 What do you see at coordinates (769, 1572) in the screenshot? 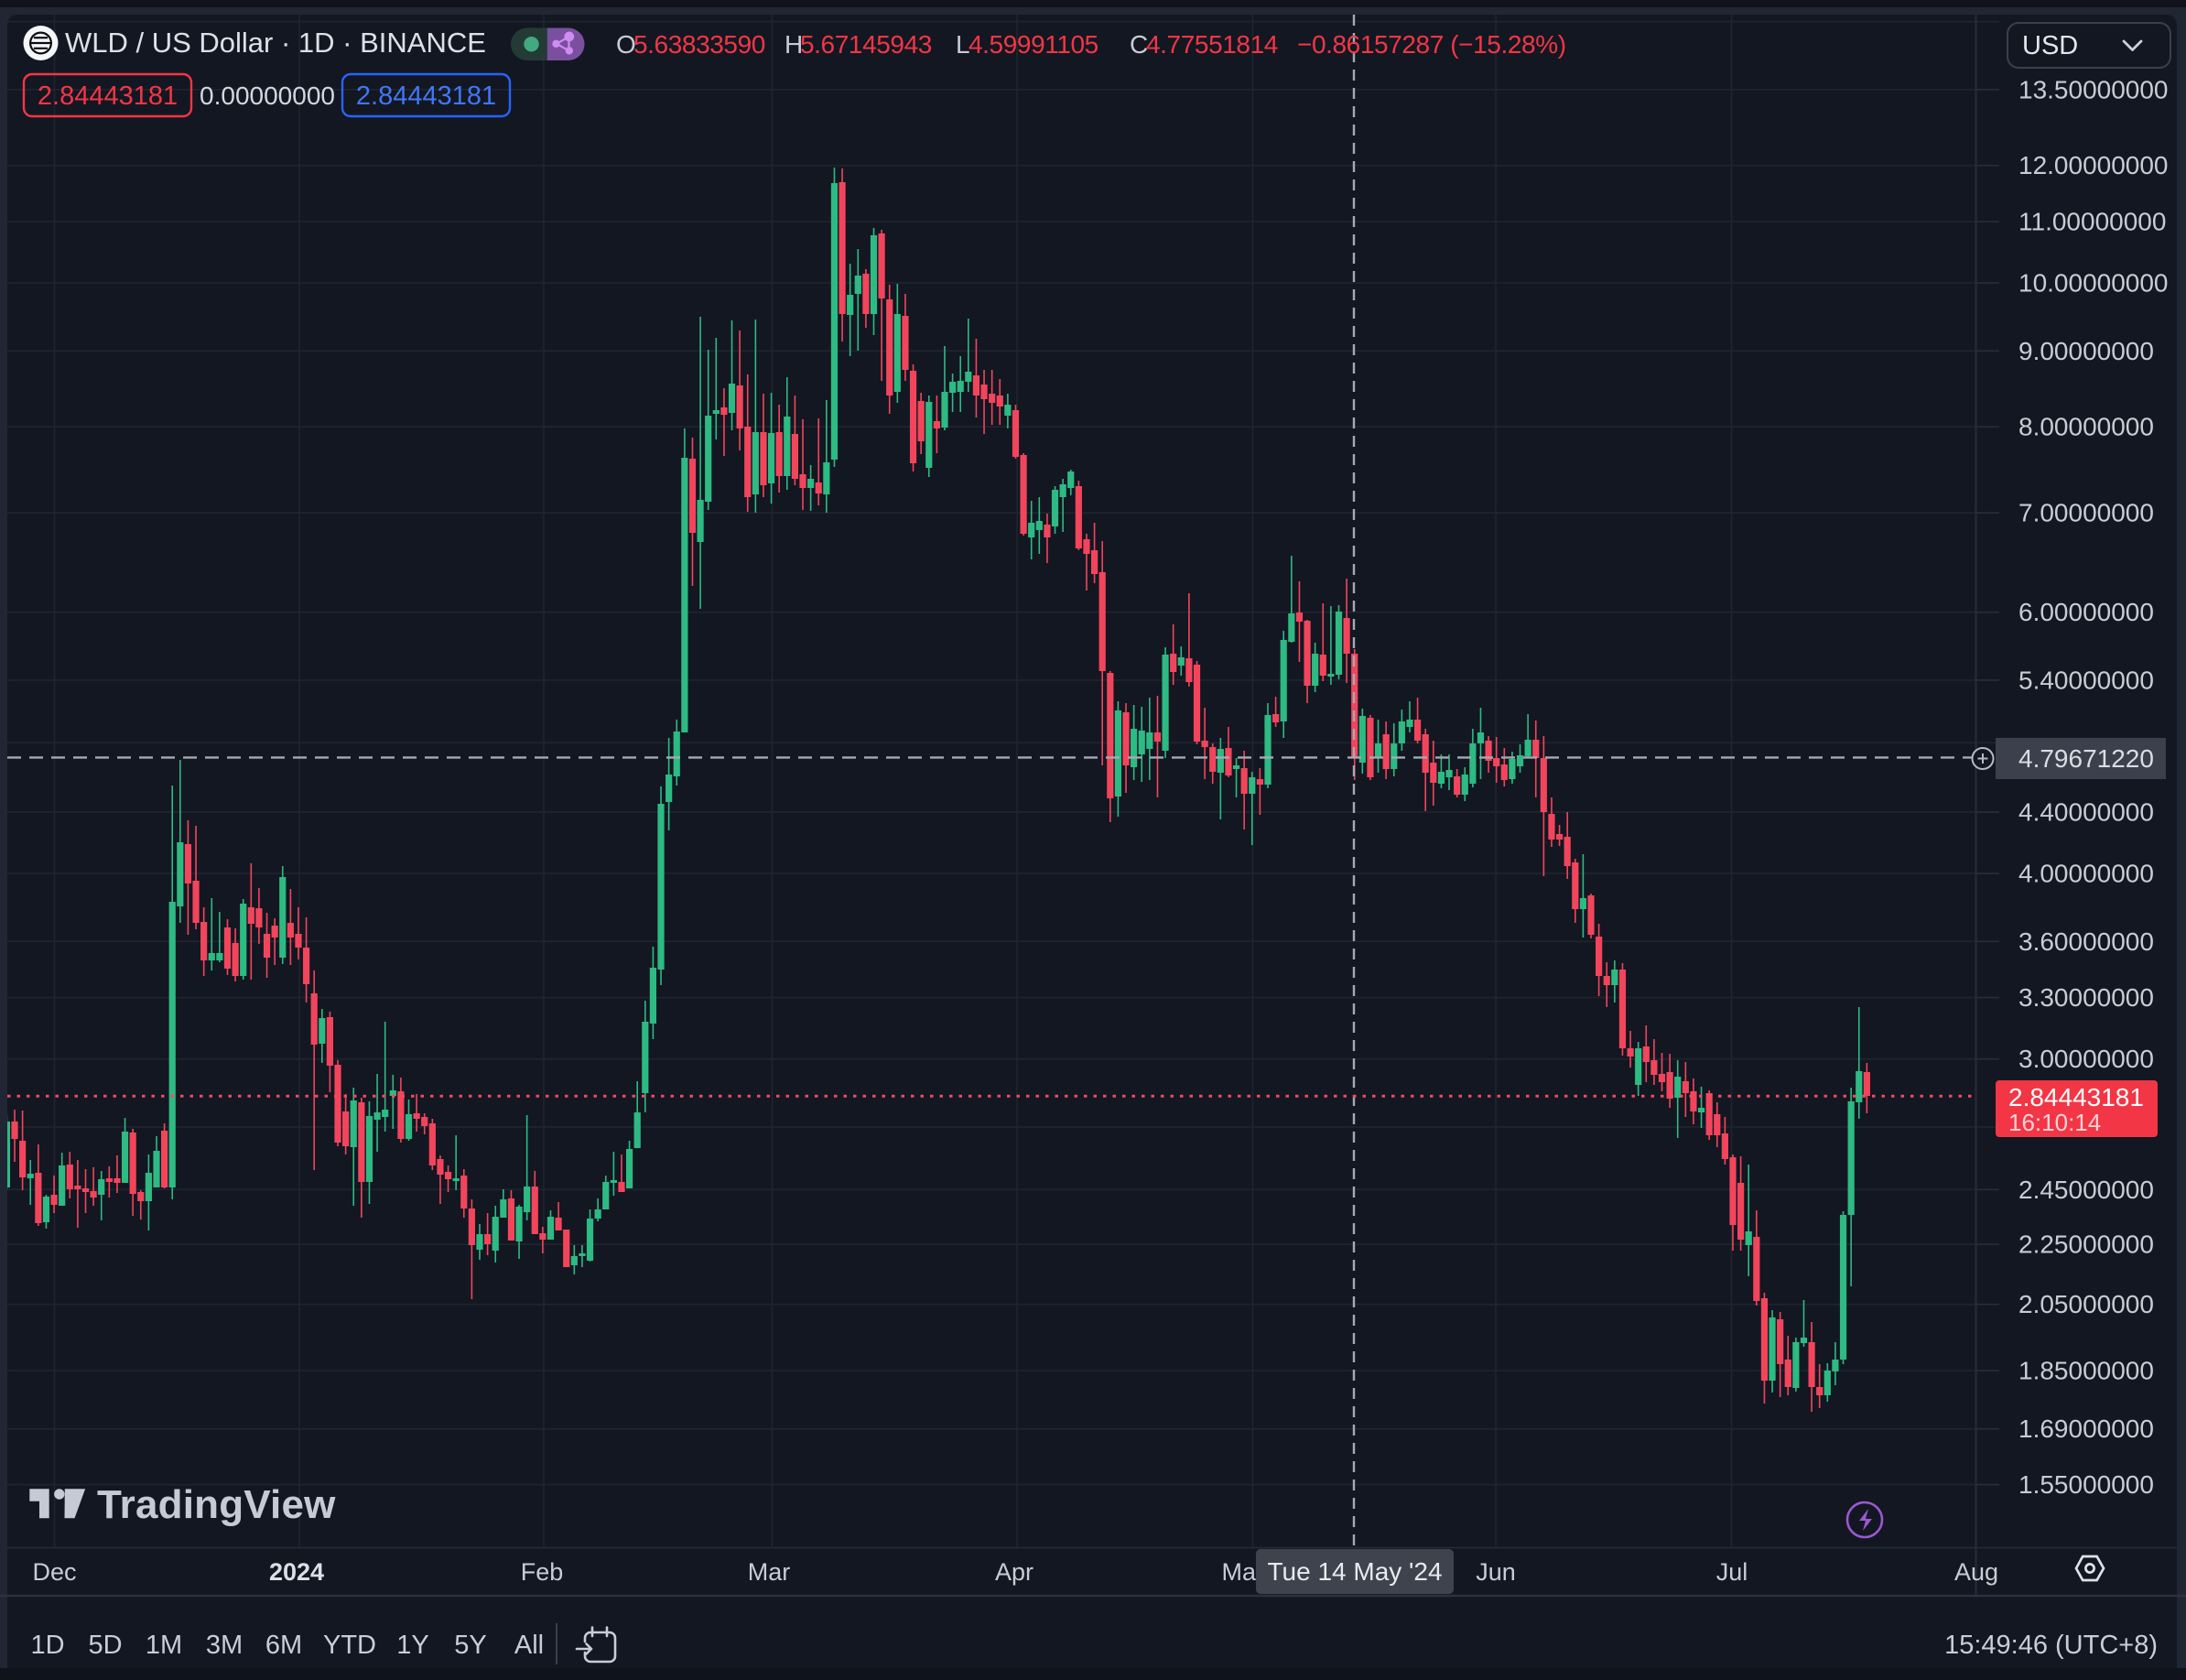
I see `svg-text: Mar` at bounding box center [769, 1572].